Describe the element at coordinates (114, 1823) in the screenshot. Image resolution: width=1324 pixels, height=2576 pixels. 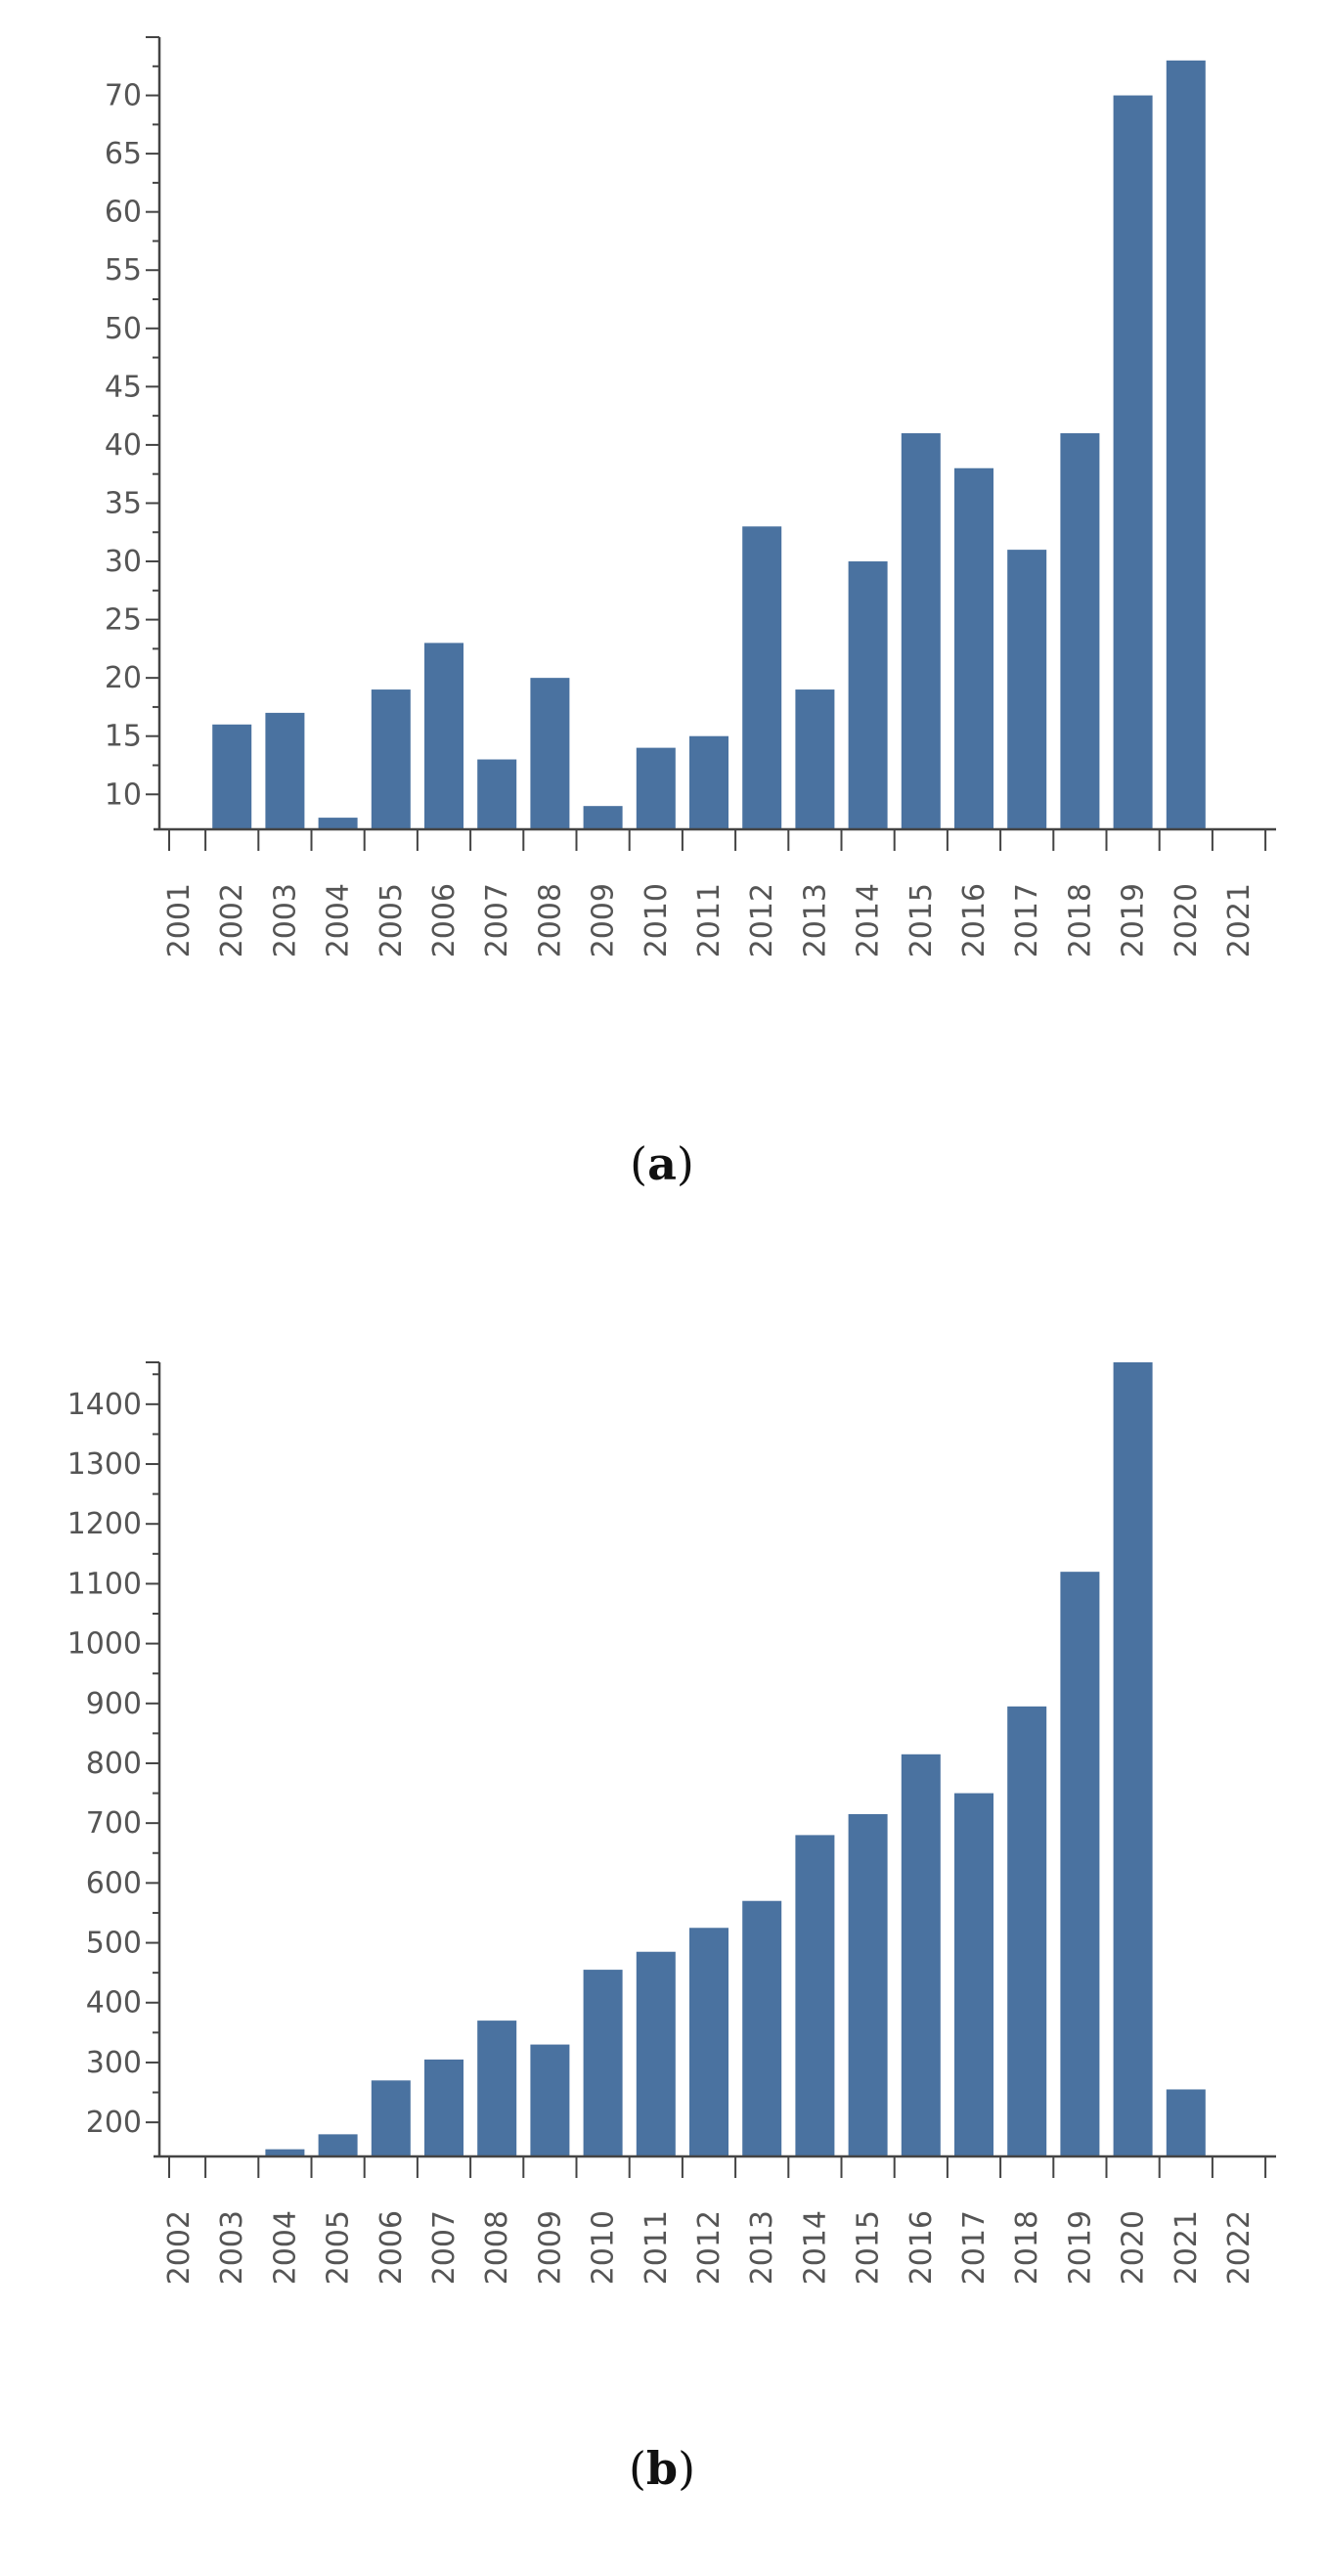
I see `y-tick-label: 700` at that location.